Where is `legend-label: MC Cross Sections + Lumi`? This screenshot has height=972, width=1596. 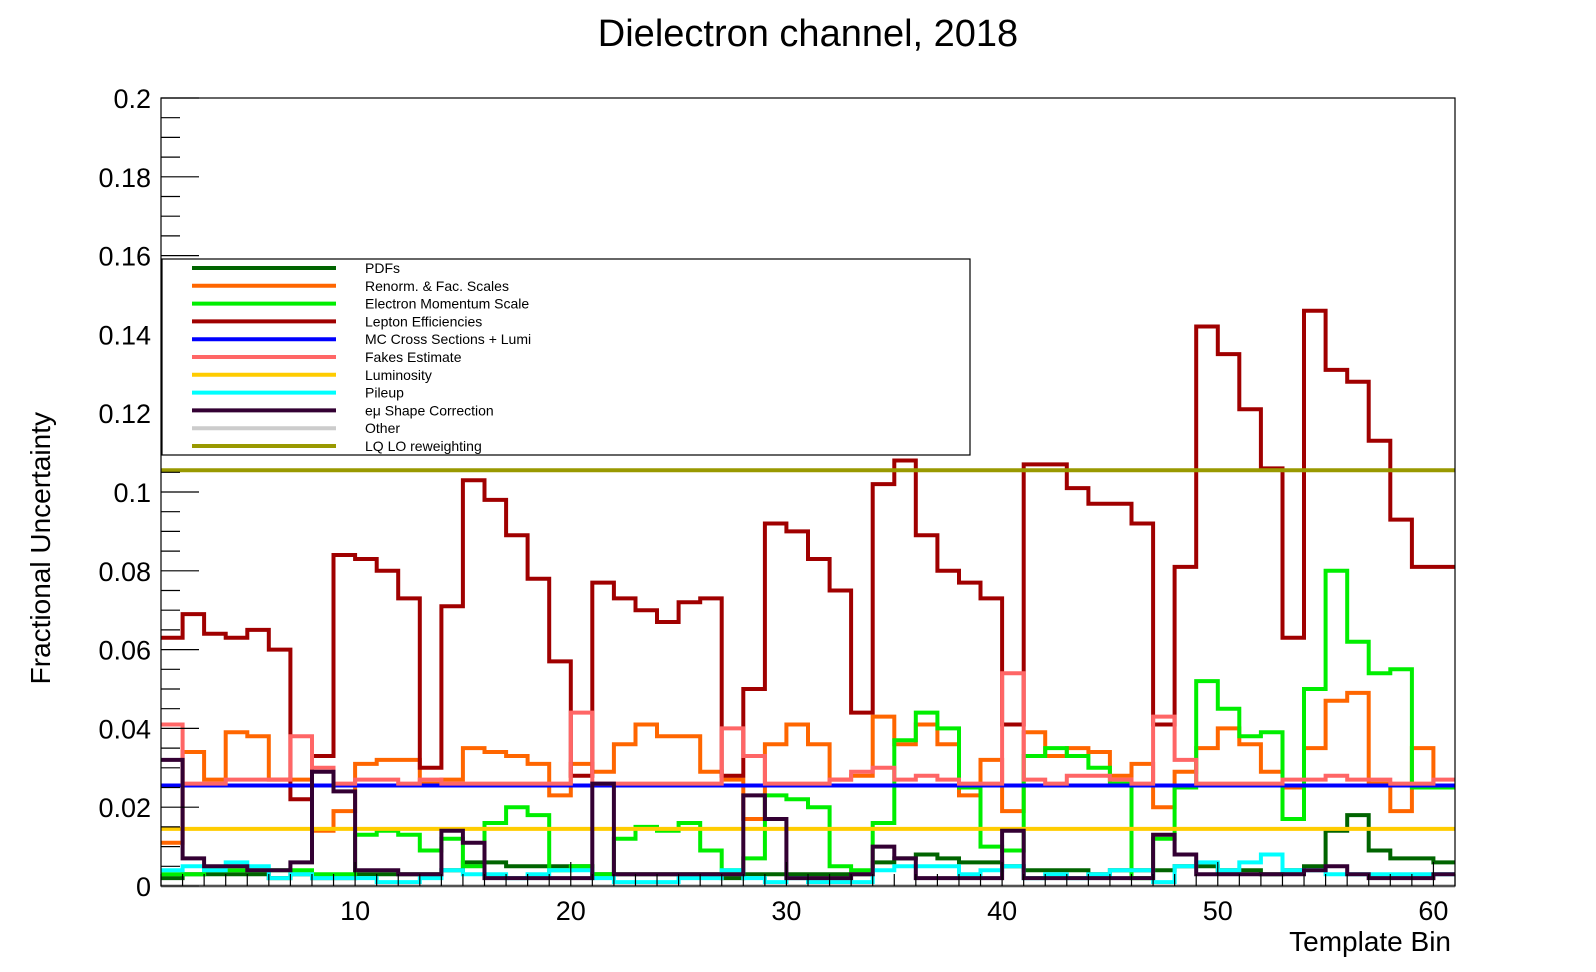 legend-label: MC Cross Sections + Lumi is located at coordinates (448, 339).